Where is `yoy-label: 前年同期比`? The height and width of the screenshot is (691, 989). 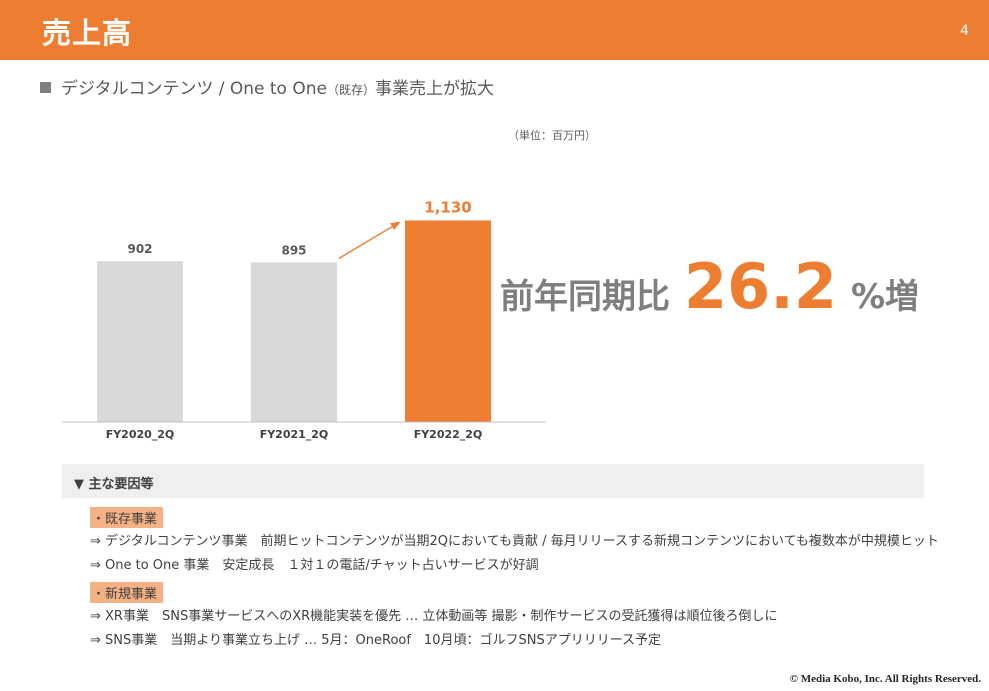 yoy-label: 前年同期比 is located at coordinates (585, 297).